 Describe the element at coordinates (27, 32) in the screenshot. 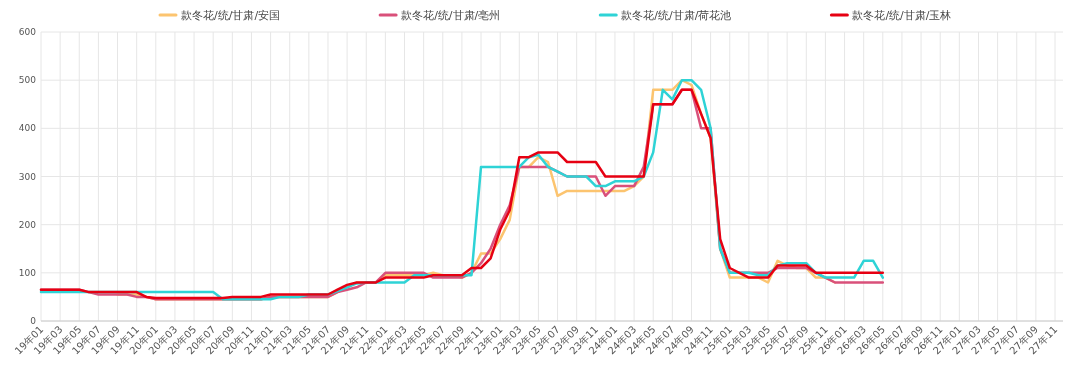

I see `y-tick-label: 600` at that location.